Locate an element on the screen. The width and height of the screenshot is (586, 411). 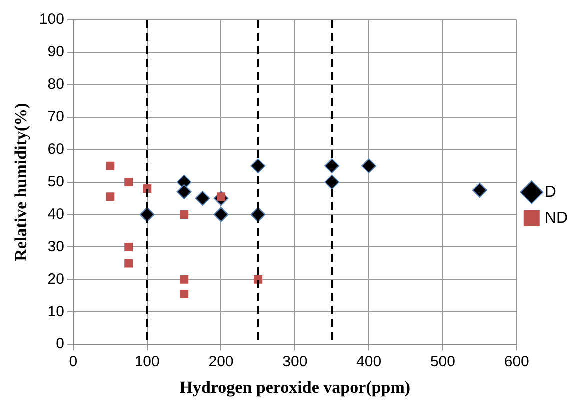
legend-label: ND is located at coordinates (556, 218).